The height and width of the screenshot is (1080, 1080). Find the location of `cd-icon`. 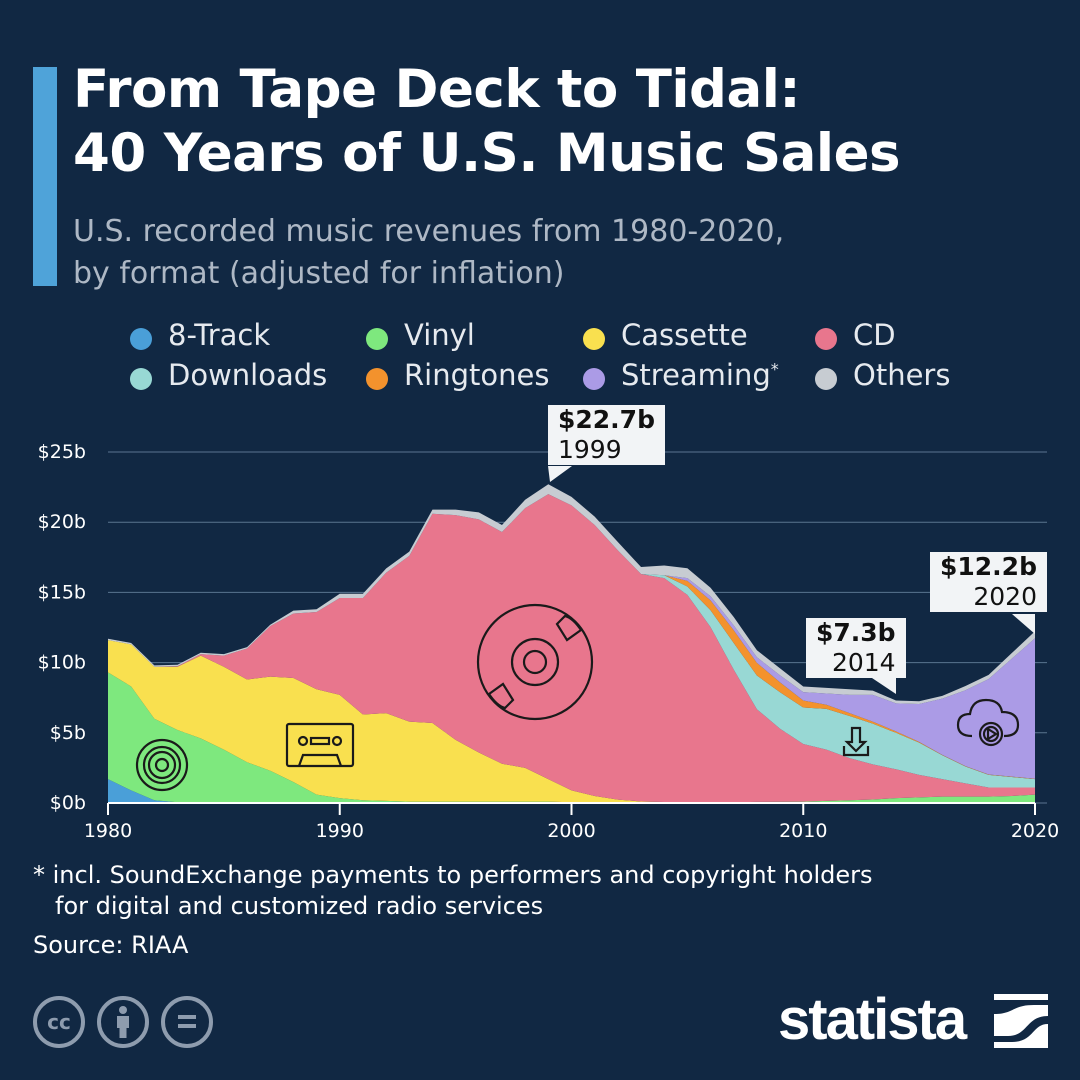

cd-icon is located at coordinates (535, 662).